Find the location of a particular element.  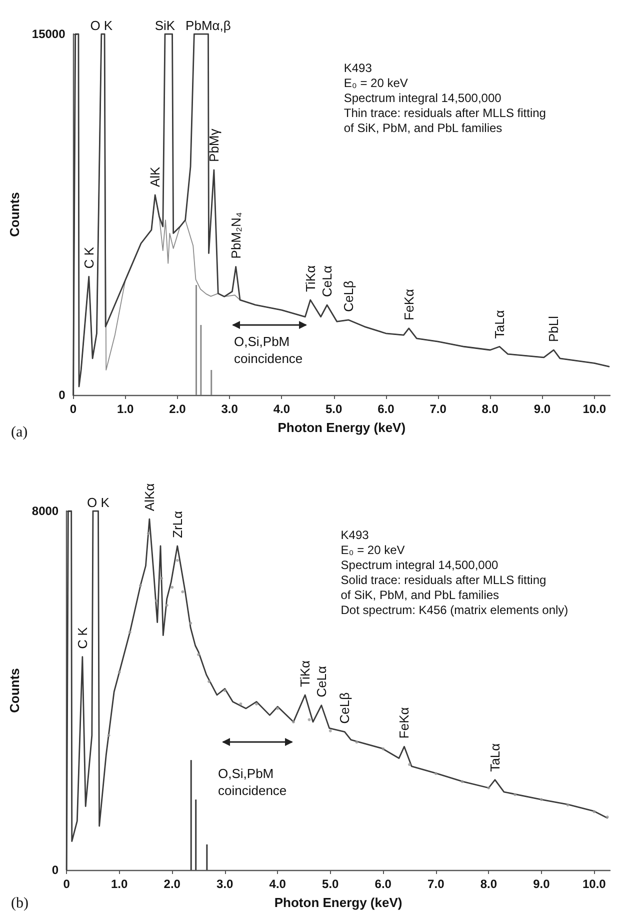

annotation: PbMγ is located at coordinates (214, 145).